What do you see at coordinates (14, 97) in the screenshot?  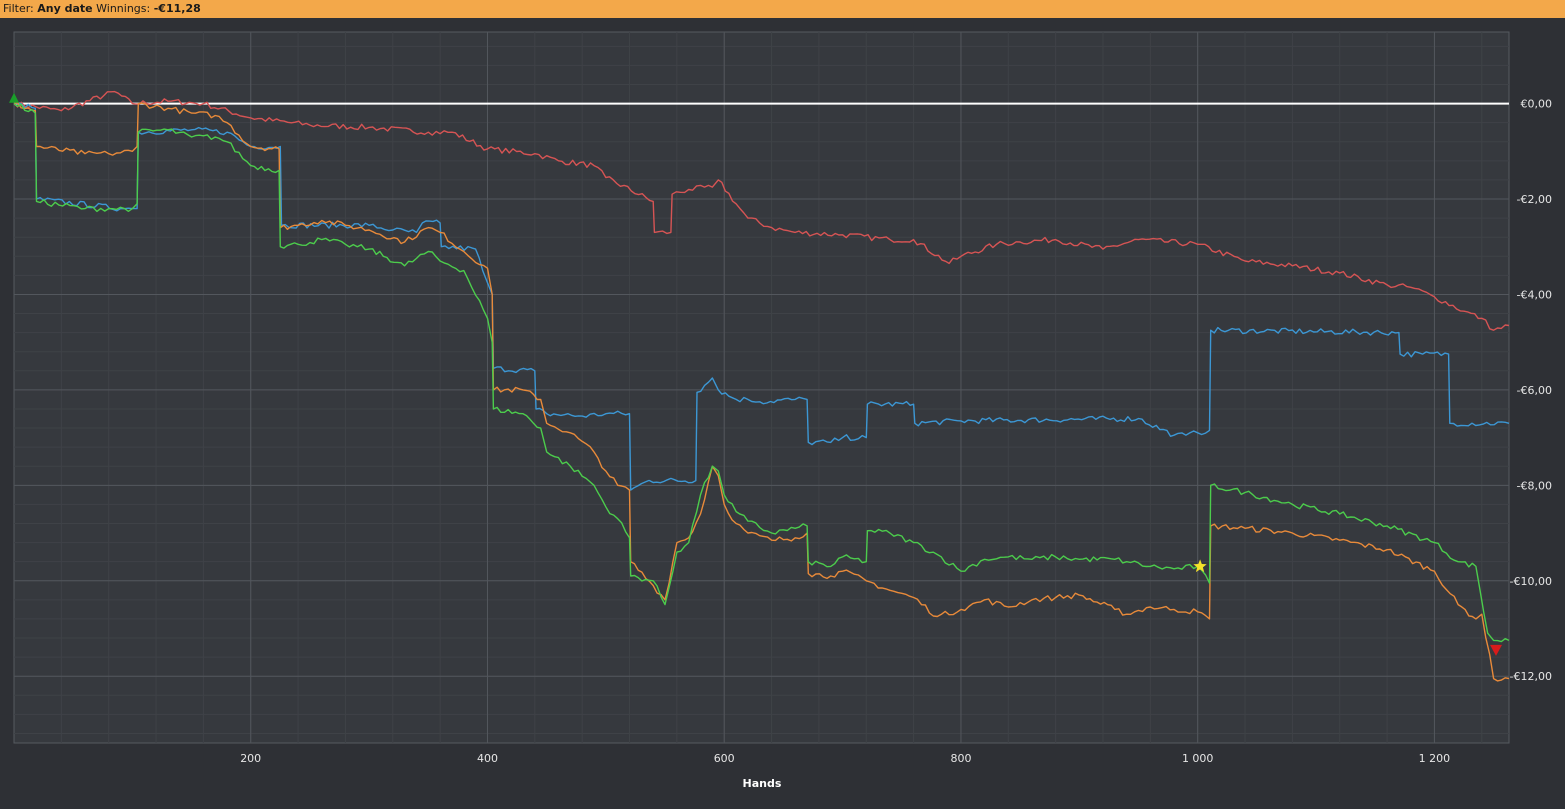 I see `marker-start` at bounding box center [14, 97].